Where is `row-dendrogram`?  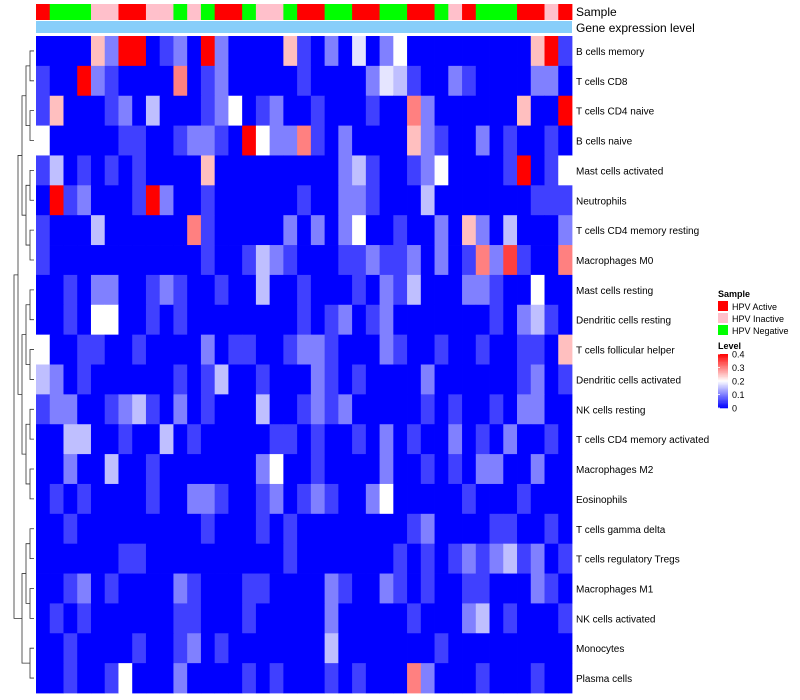 row-dendrogram is located at coordinates (23, 364).